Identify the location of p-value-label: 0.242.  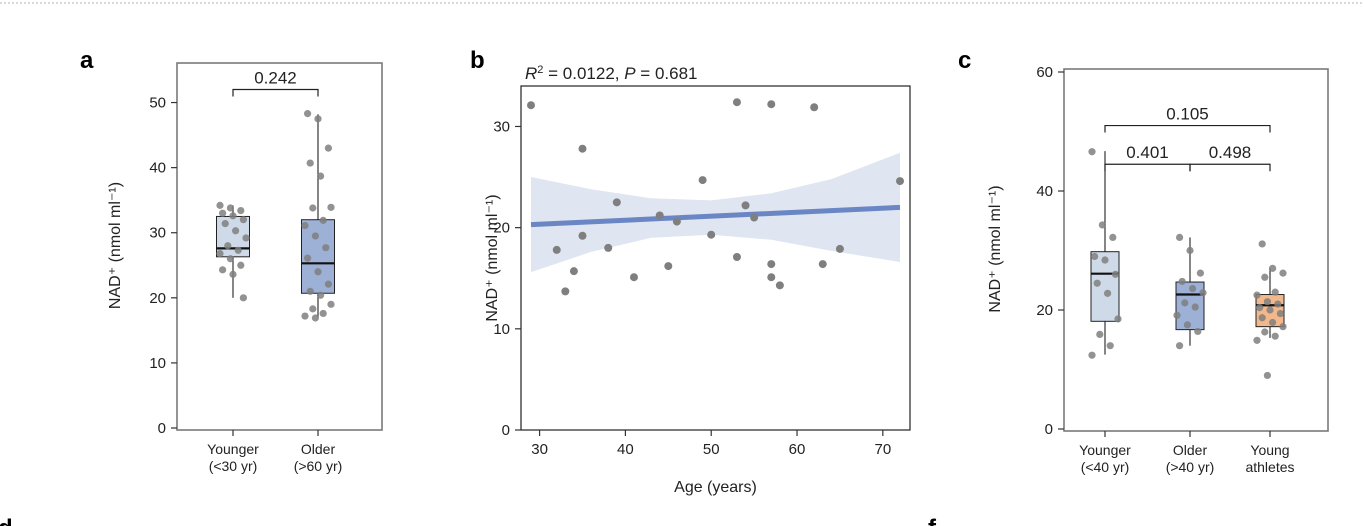
(275, 78).